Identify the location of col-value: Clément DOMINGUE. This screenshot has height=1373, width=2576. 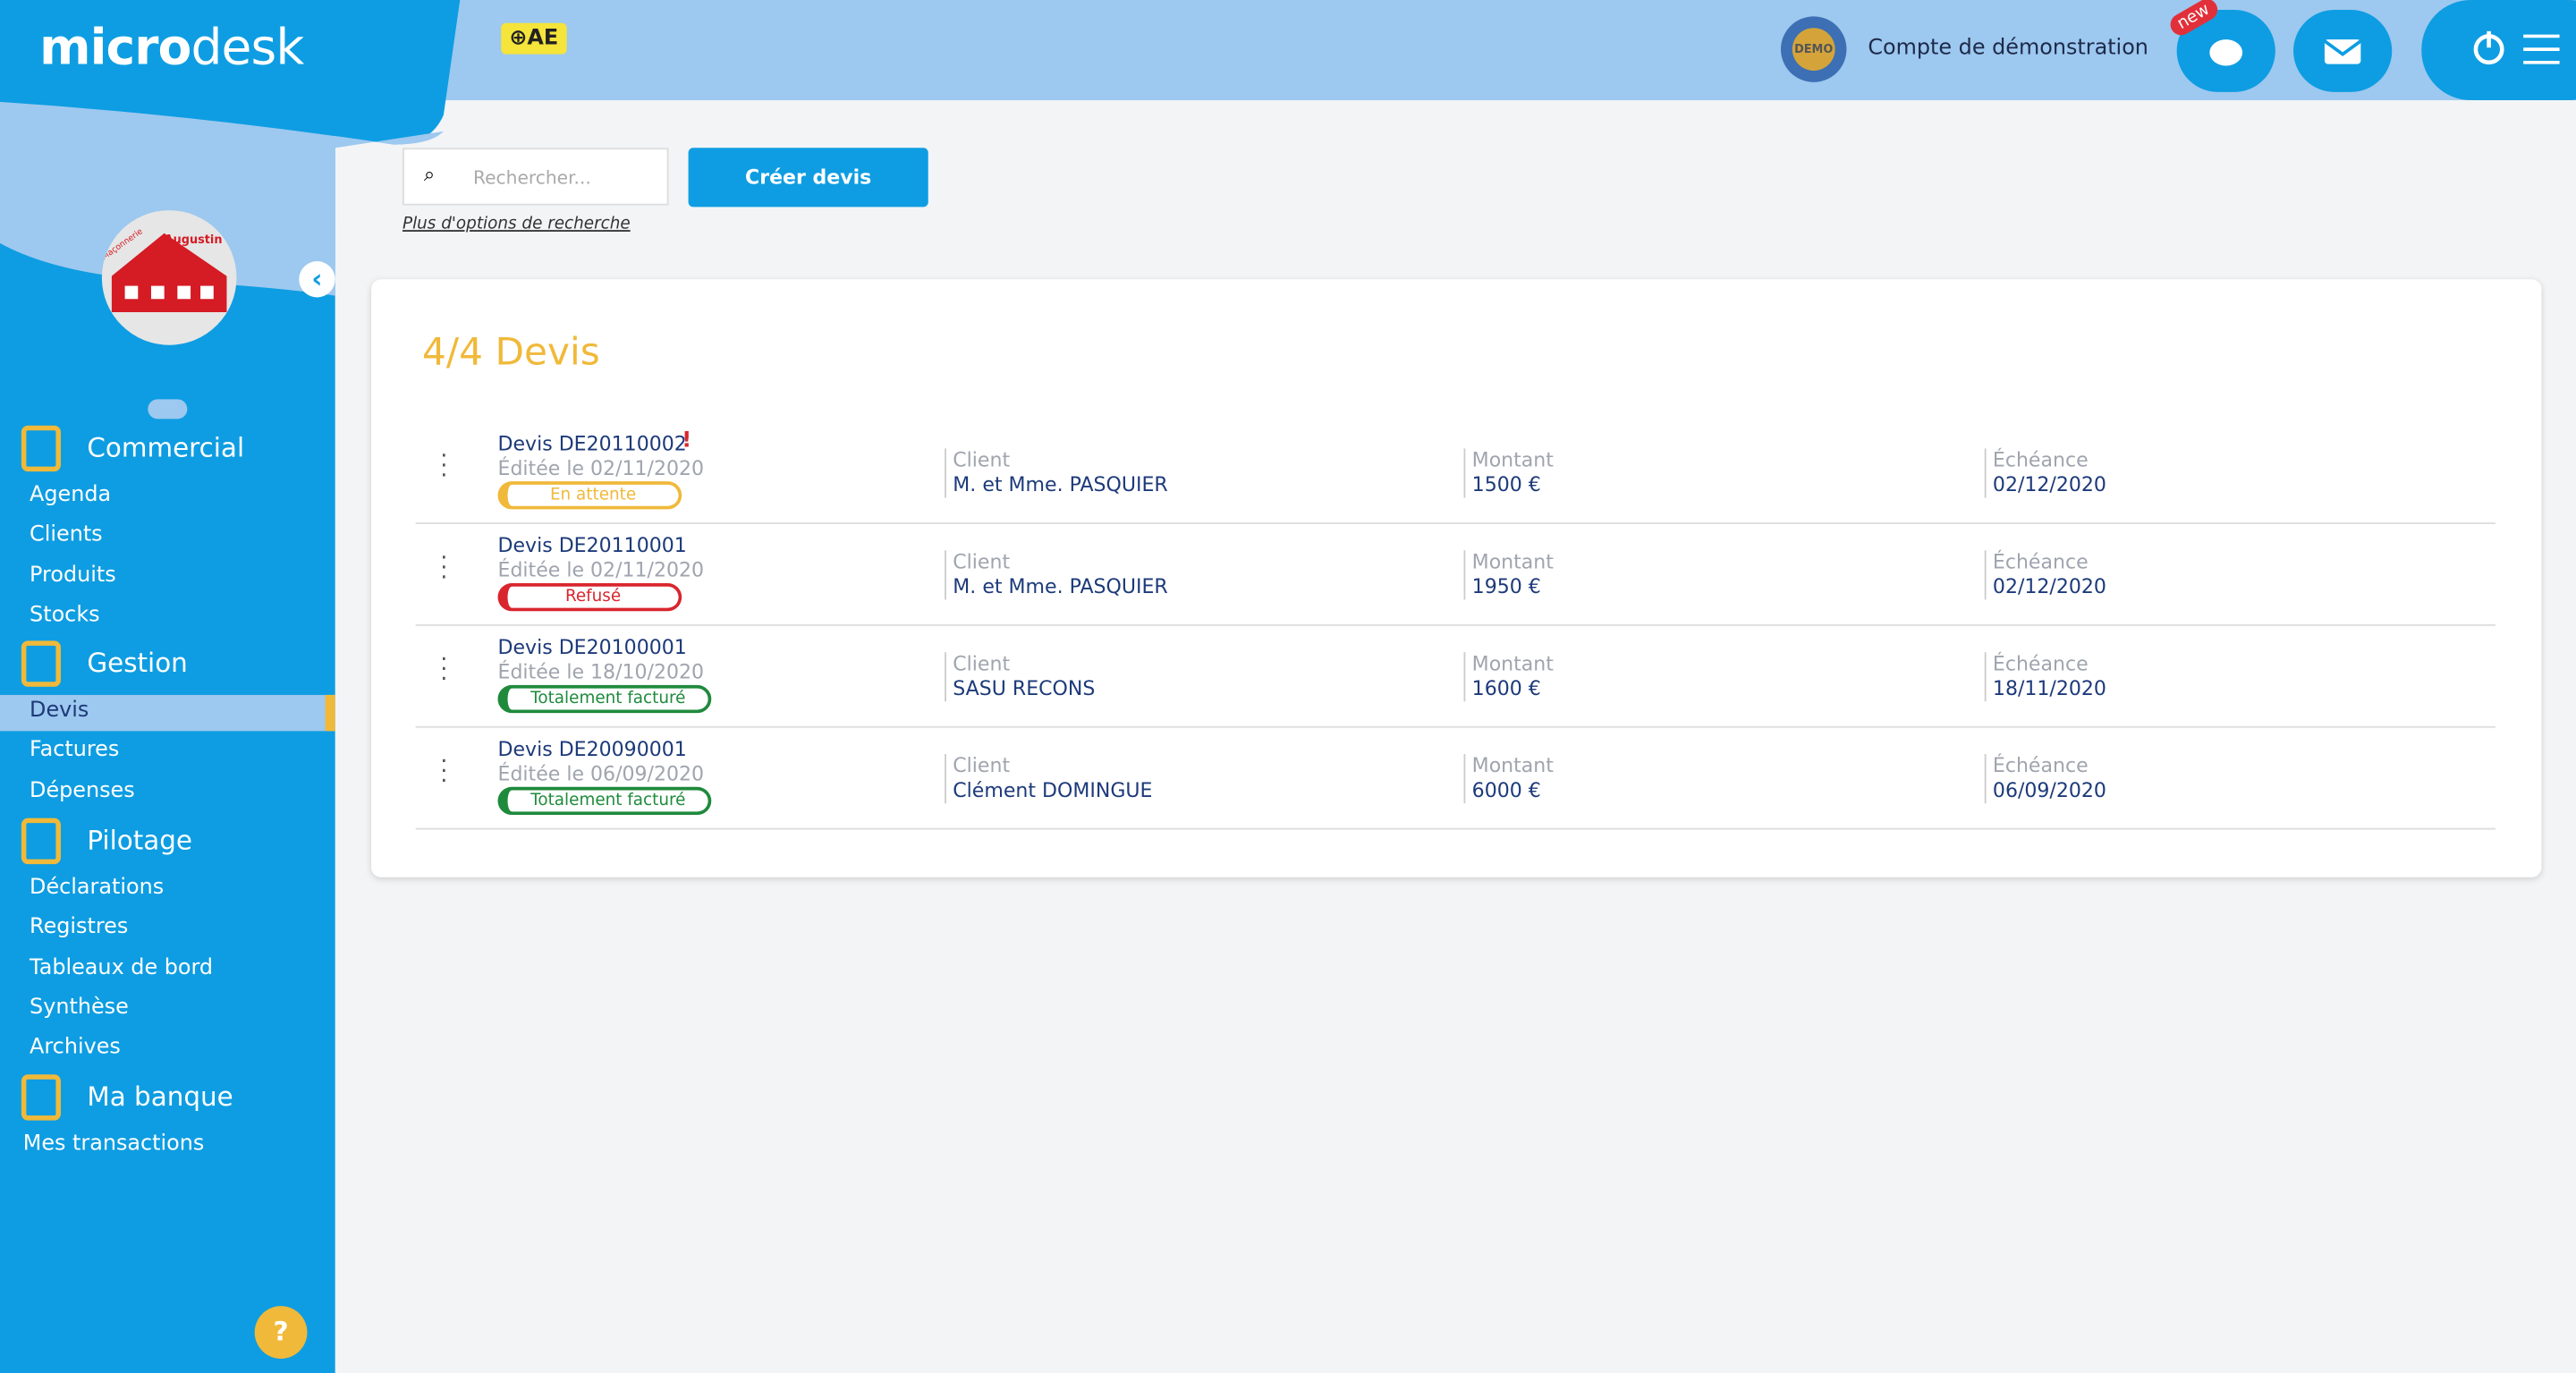
(1053, 790).